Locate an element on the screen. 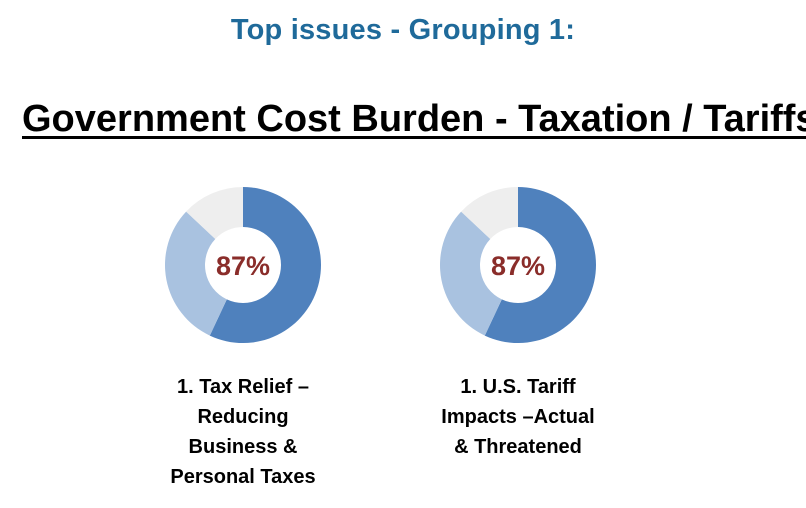  issue-label-line: Business & is located at coordinates (243, 447).